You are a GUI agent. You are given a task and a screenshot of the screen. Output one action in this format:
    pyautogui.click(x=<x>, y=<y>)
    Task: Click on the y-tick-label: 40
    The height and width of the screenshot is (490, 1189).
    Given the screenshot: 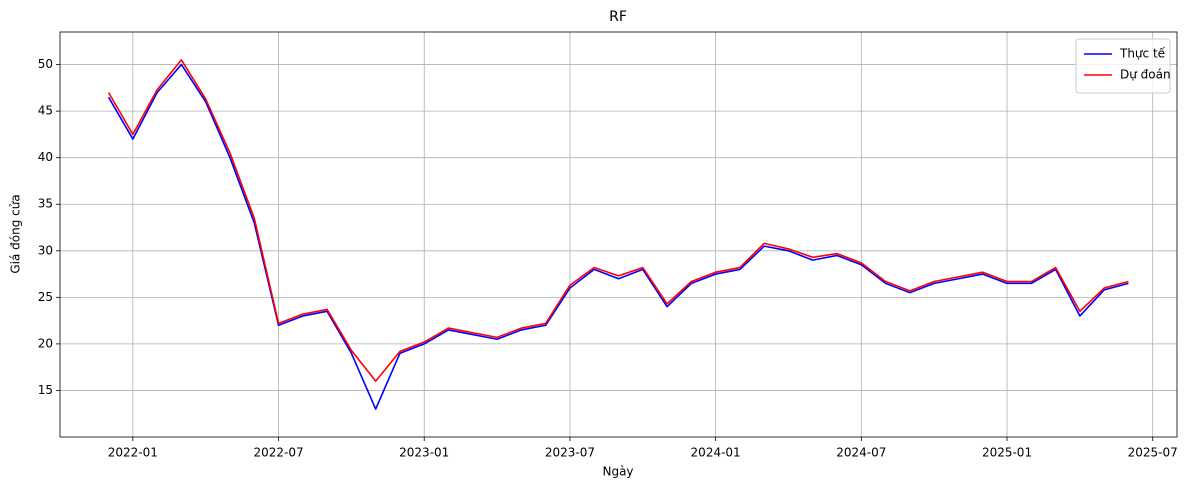 What is the action you would take?
    pyautogui.click(x=45, y=157)
    